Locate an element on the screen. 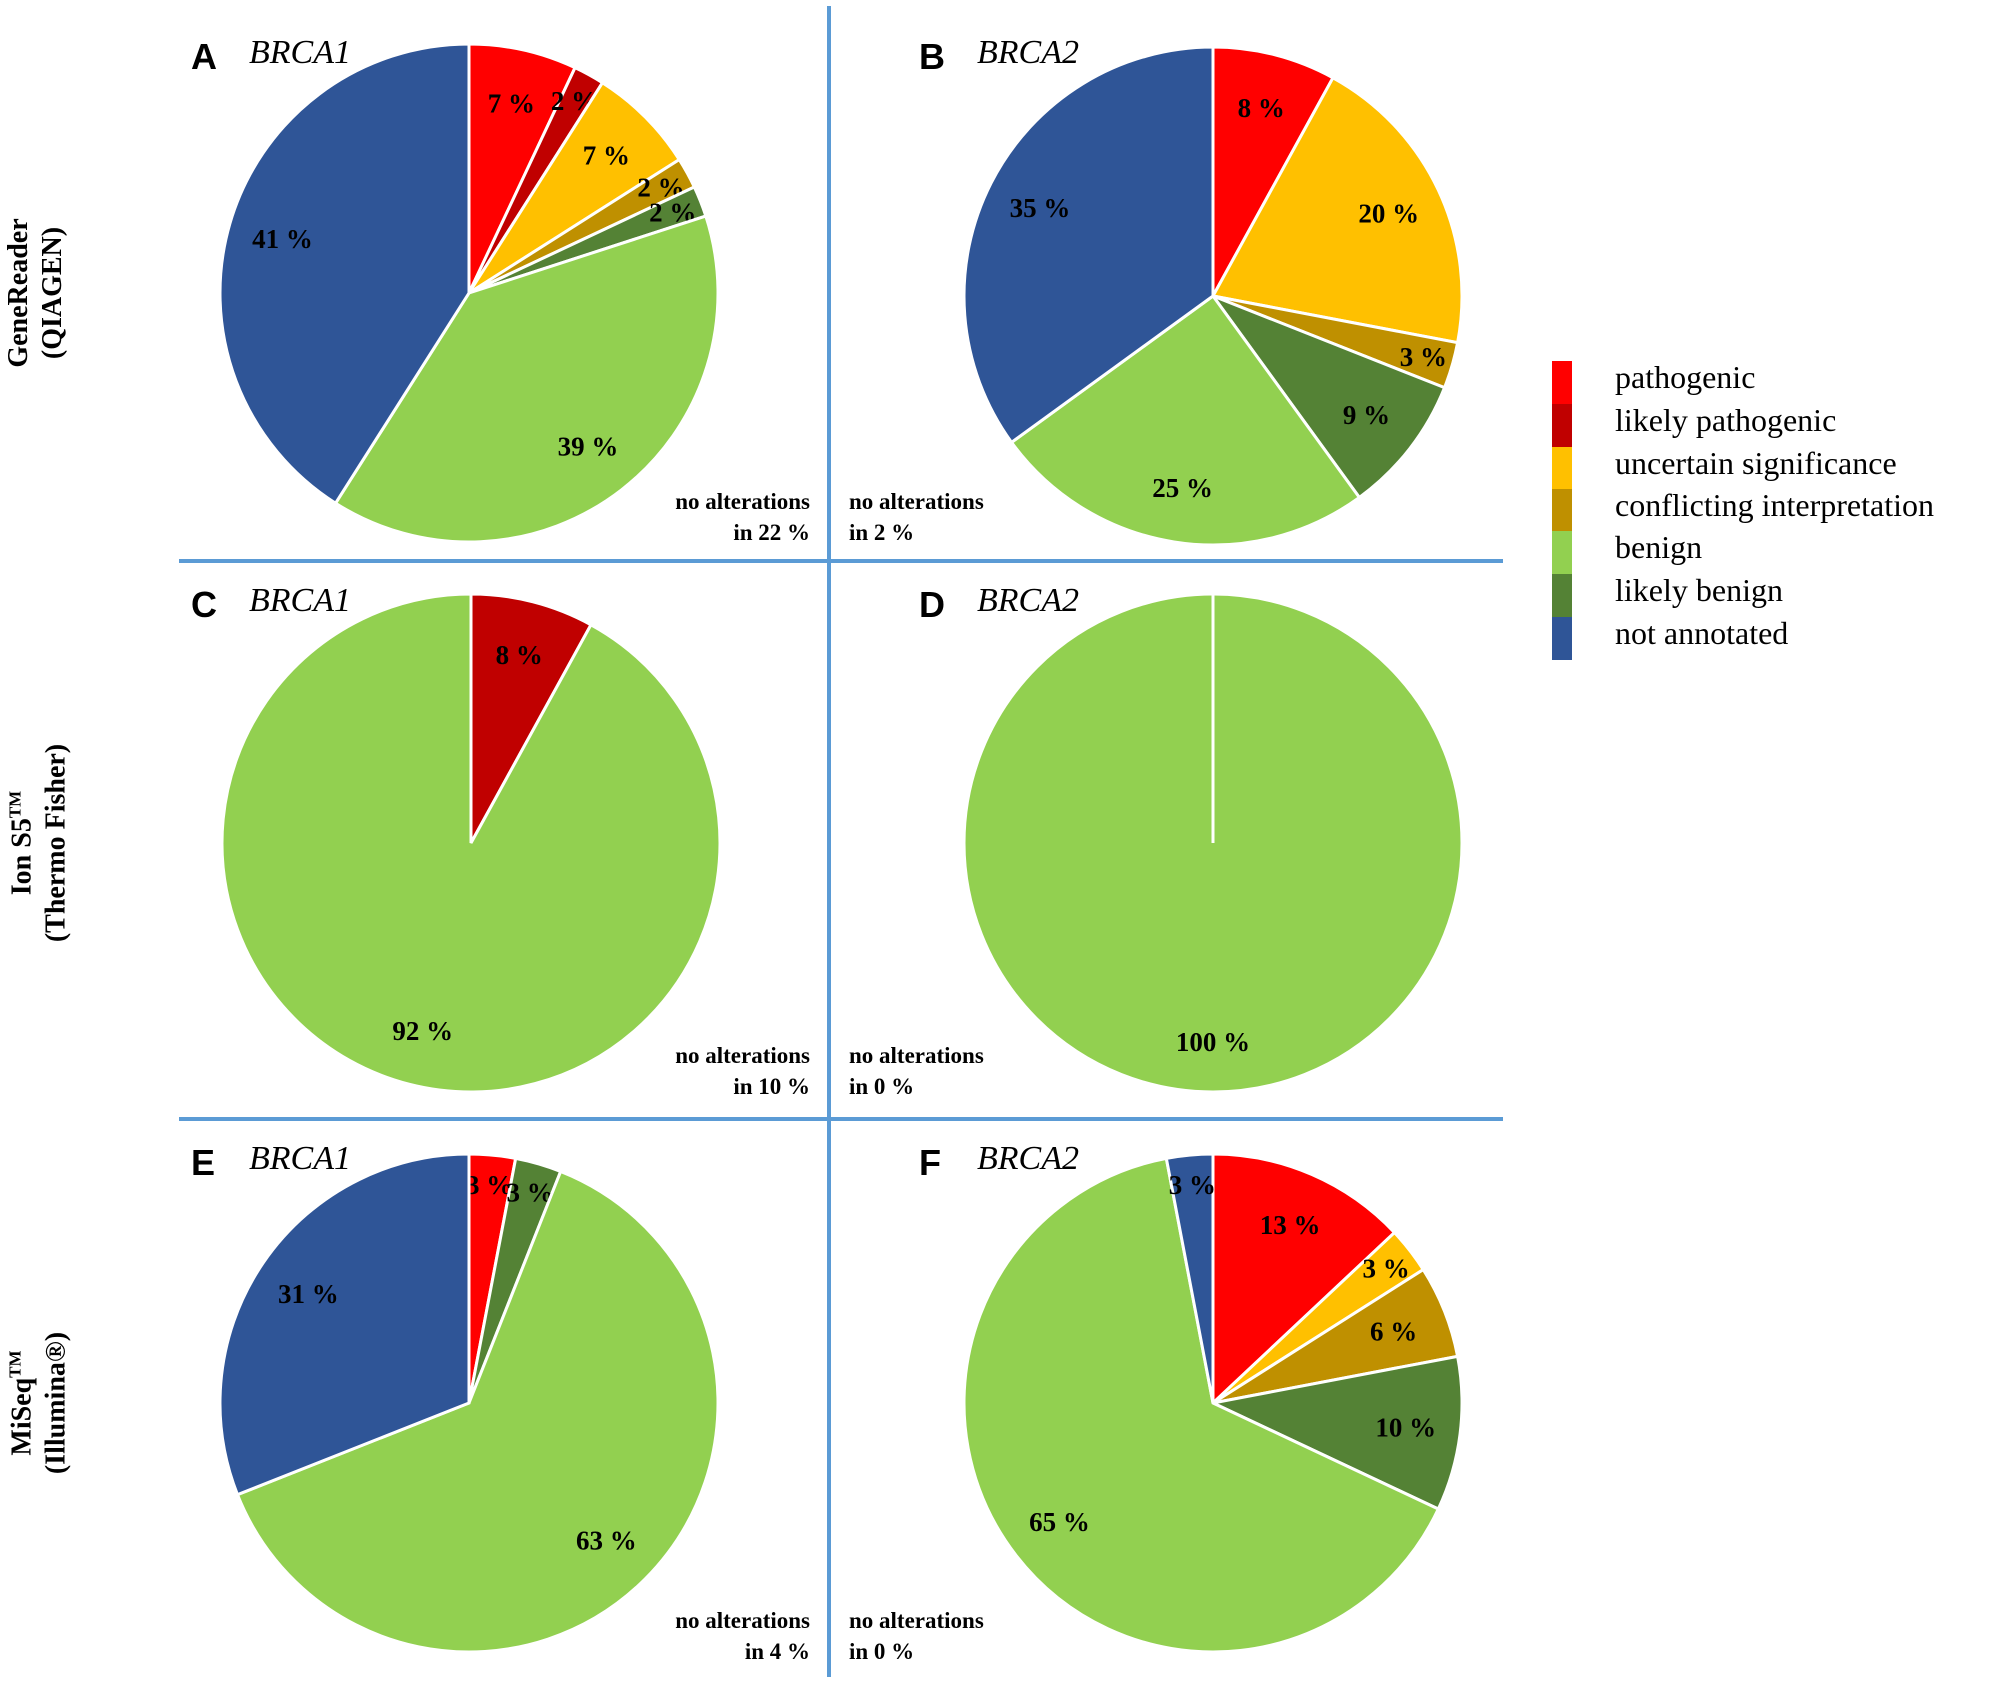 The height and width of the screenshot is (1682, 2000). data-label: 92 % is located at coordinates (422, 1031).